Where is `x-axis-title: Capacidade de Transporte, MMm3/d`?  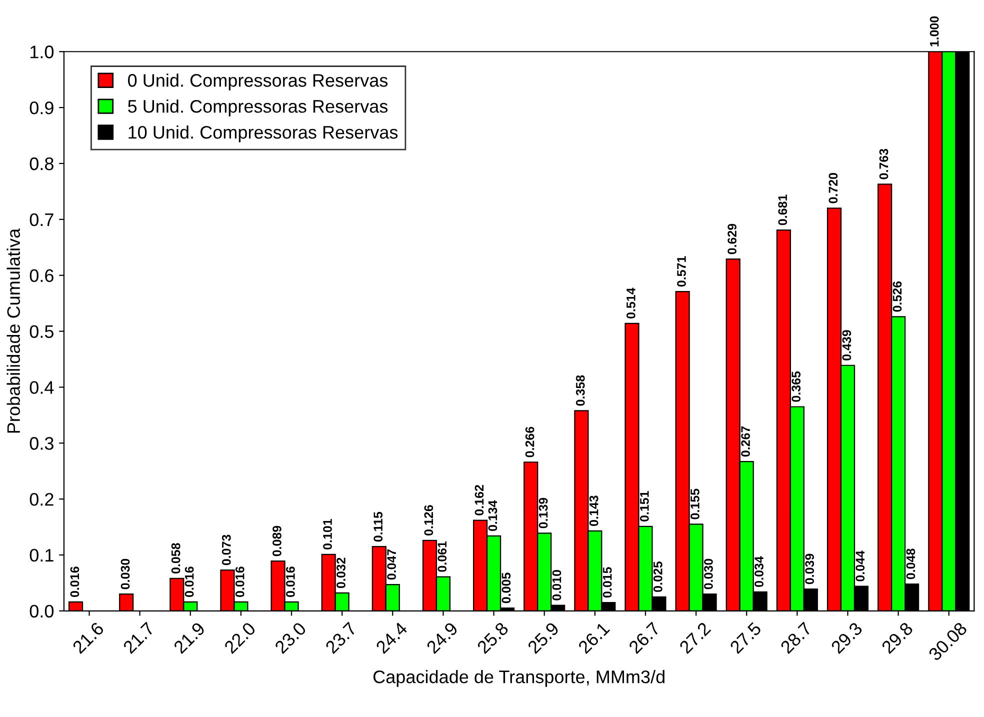 x-axis-title: Capacidade de Transporte, MMm3/d is located at coordinates (518, 678).